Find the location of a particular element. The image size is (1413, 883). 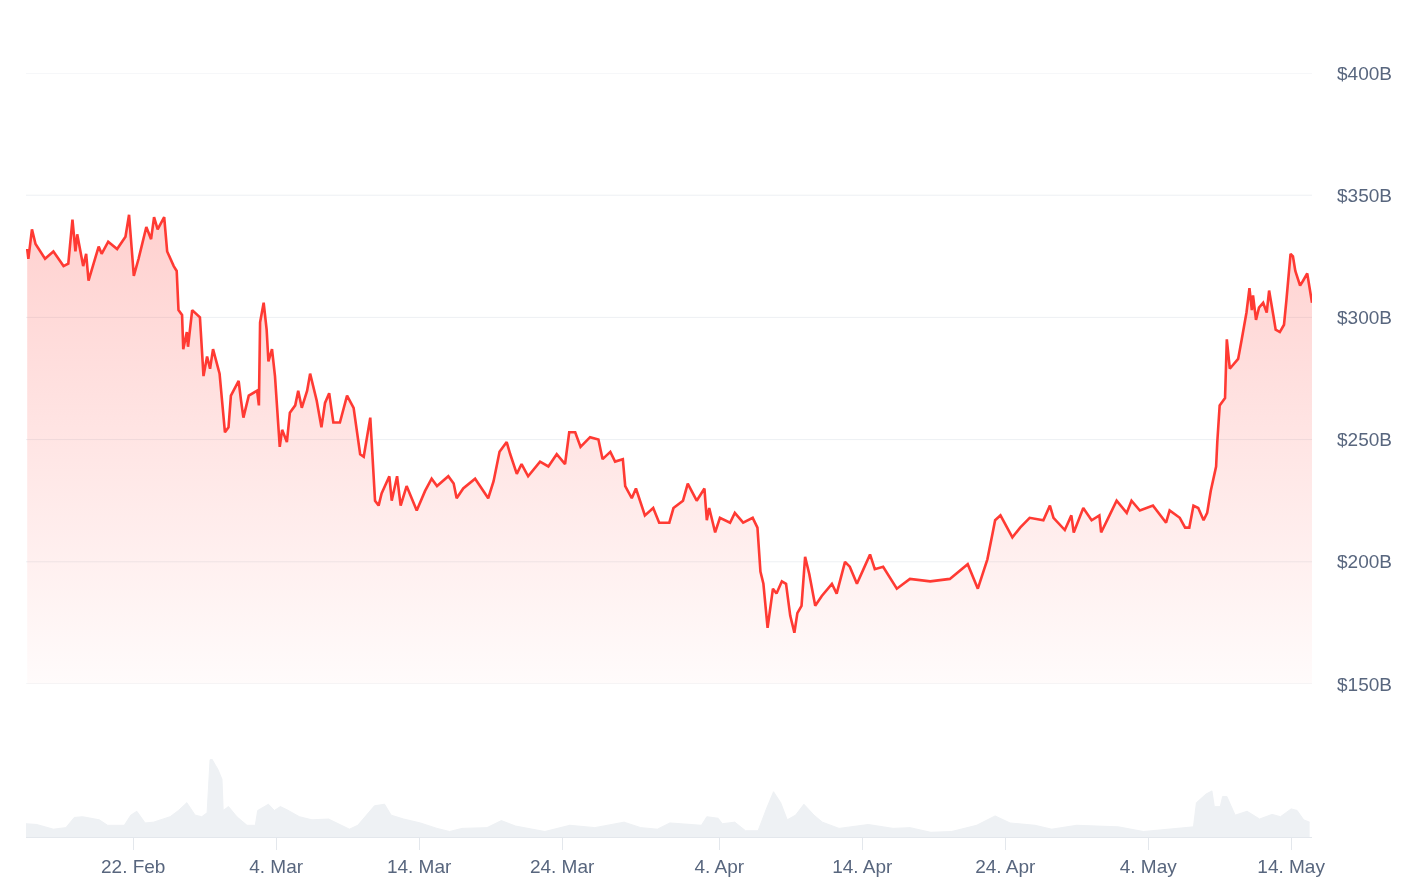

x-tick-label: 4. Mar is located at coordinates (276, 866).